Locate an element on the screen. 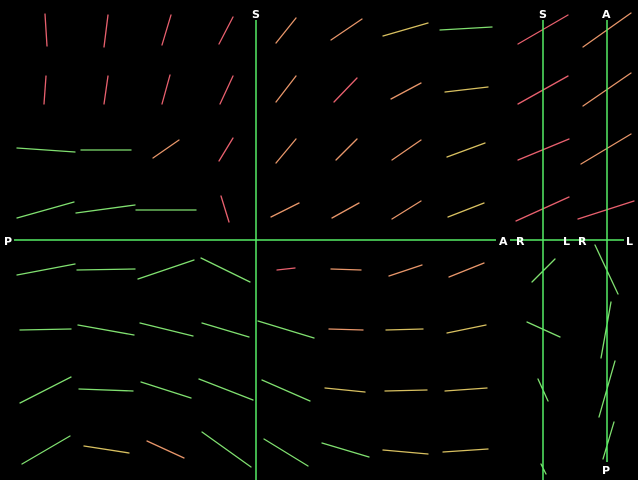 The width and height of the screenshot is (638, 480). sagittal-top-label: S is located at coordinates (543, 14).